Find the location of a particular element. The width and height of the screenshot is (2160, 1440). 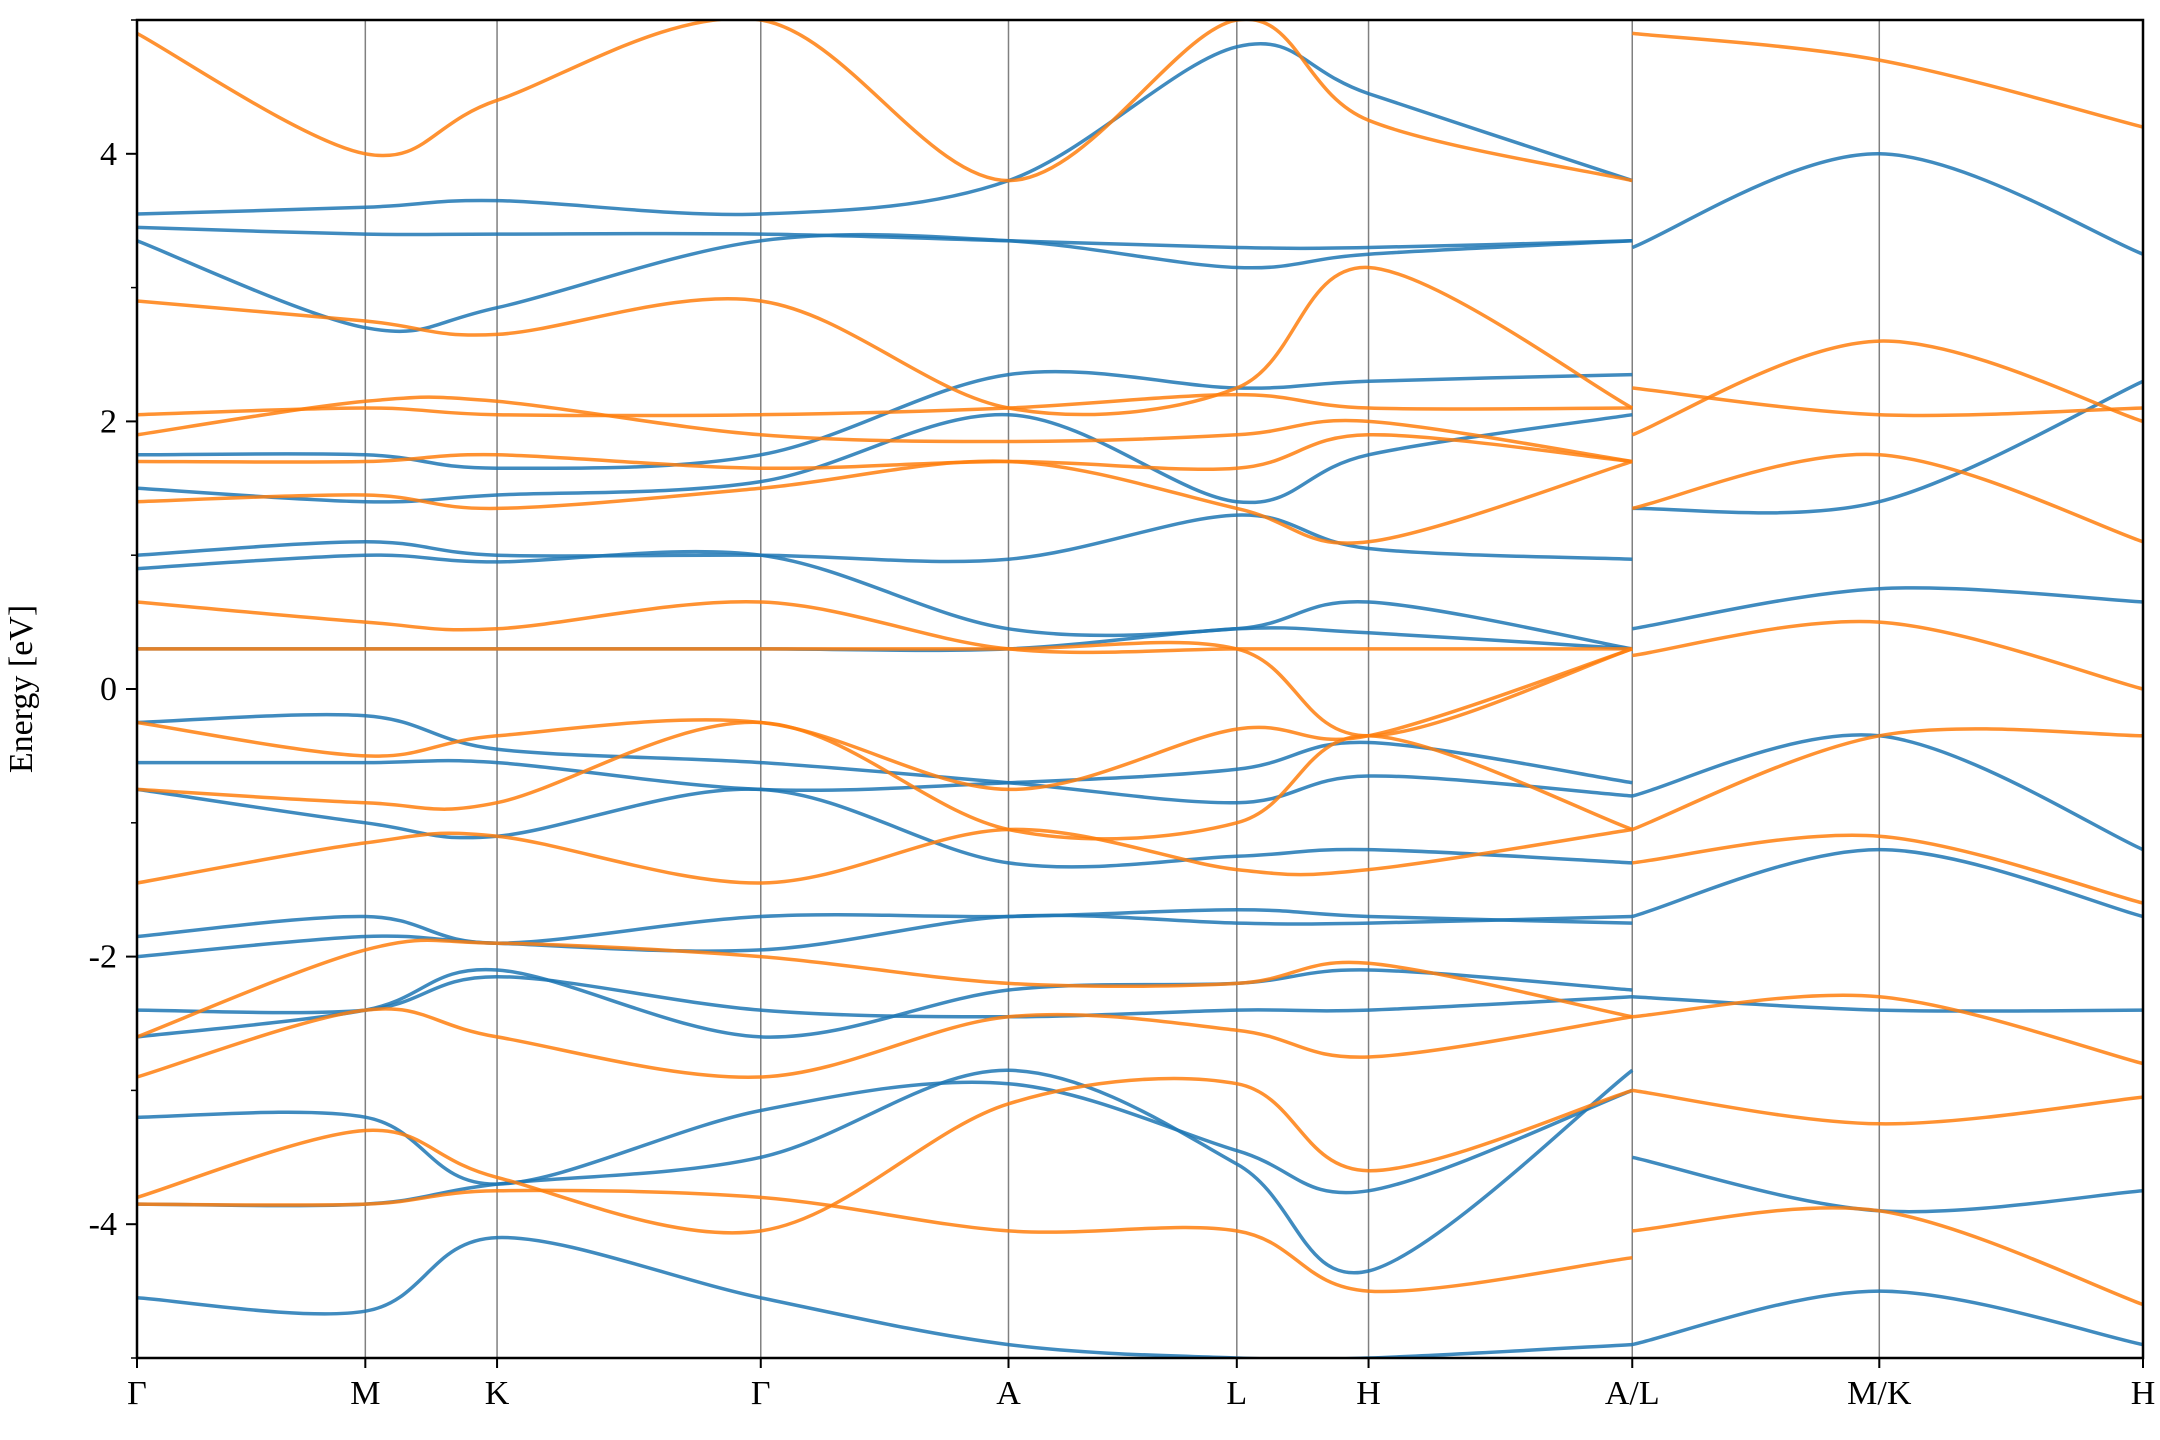

x-tick-label-8: M/K is located at coordinates (1879, 1393).